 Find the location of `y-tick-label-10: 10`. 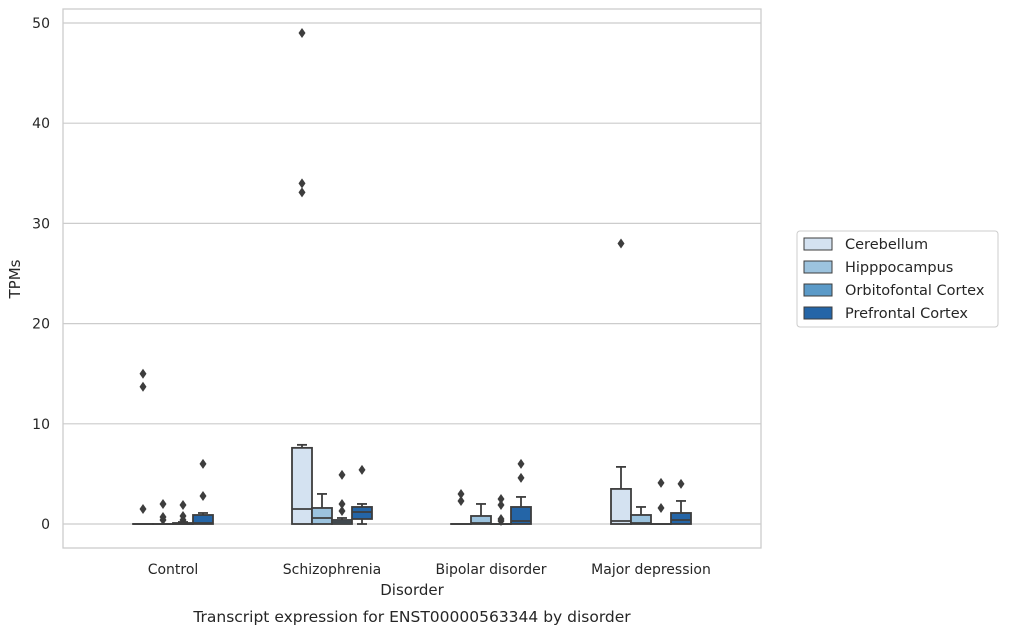

y-tick-label-10: 10 is located at coordinates (41, 425).